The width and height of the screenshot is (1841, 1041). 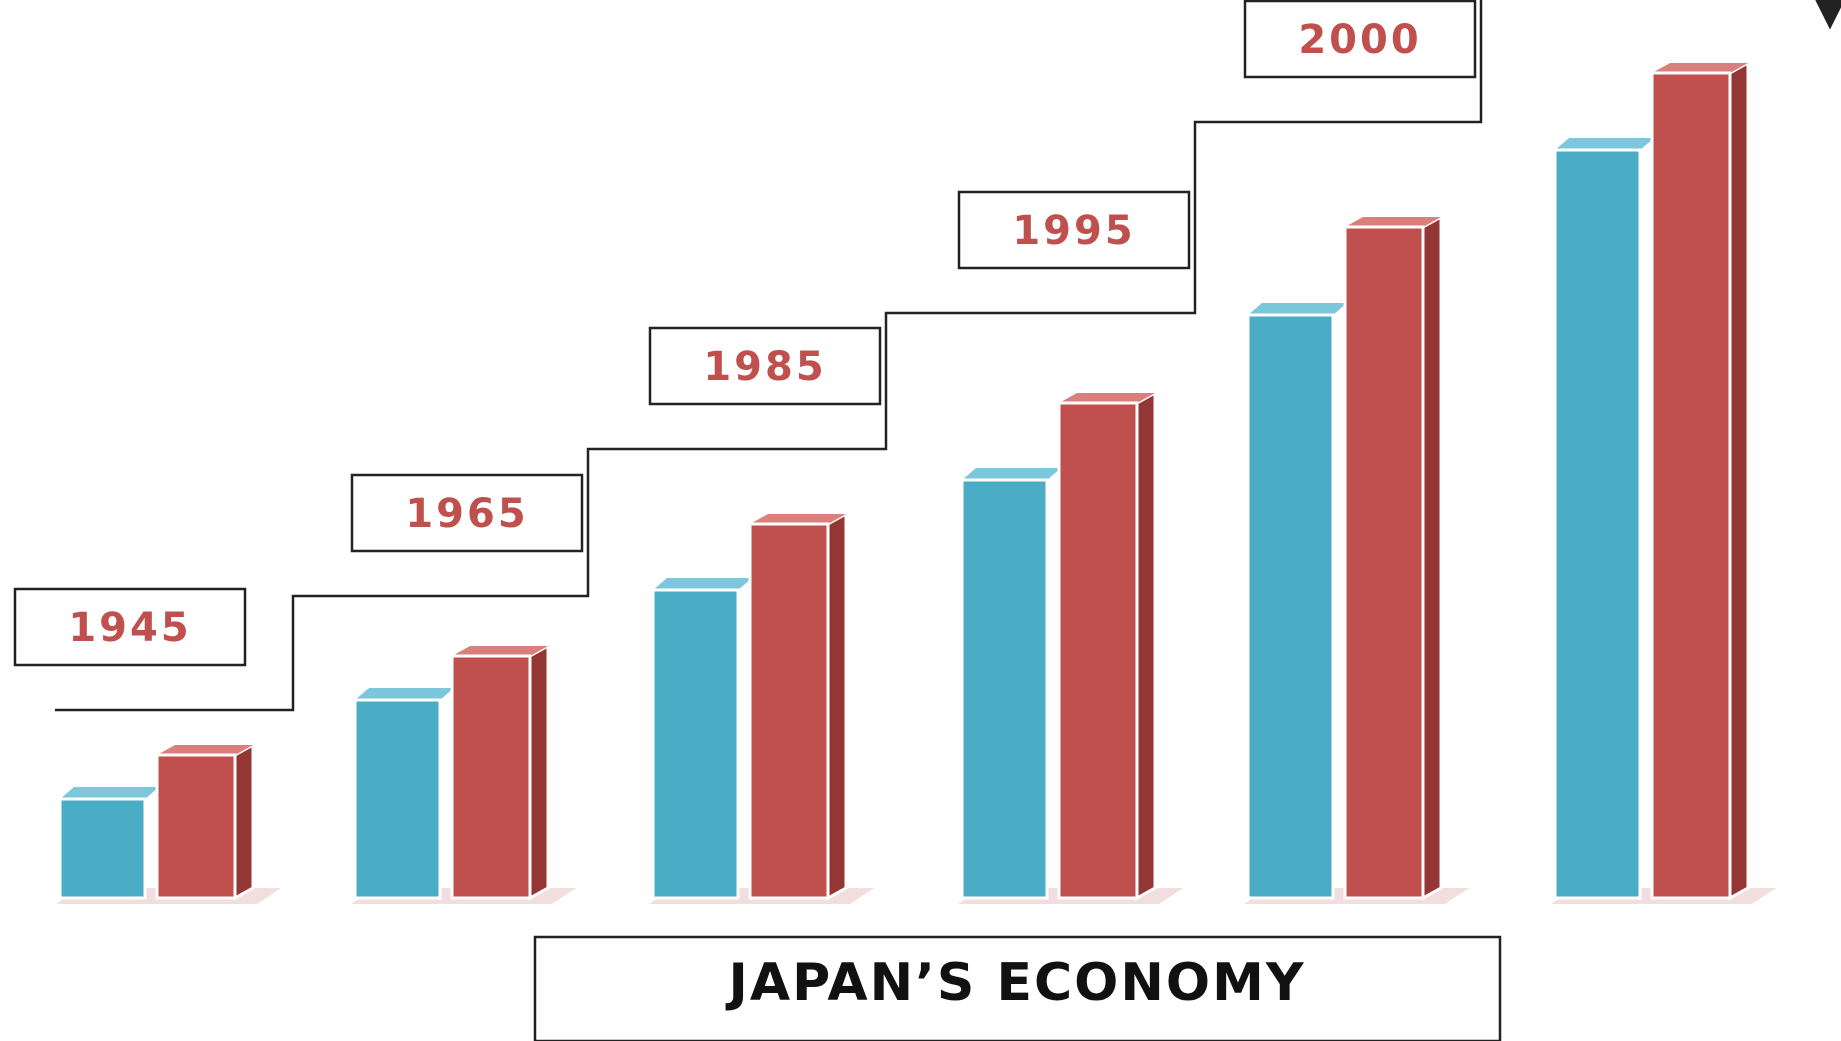 I want to click on chart-title-box: JAPAN’S ECONOMY, so click(x=1017, y=988).